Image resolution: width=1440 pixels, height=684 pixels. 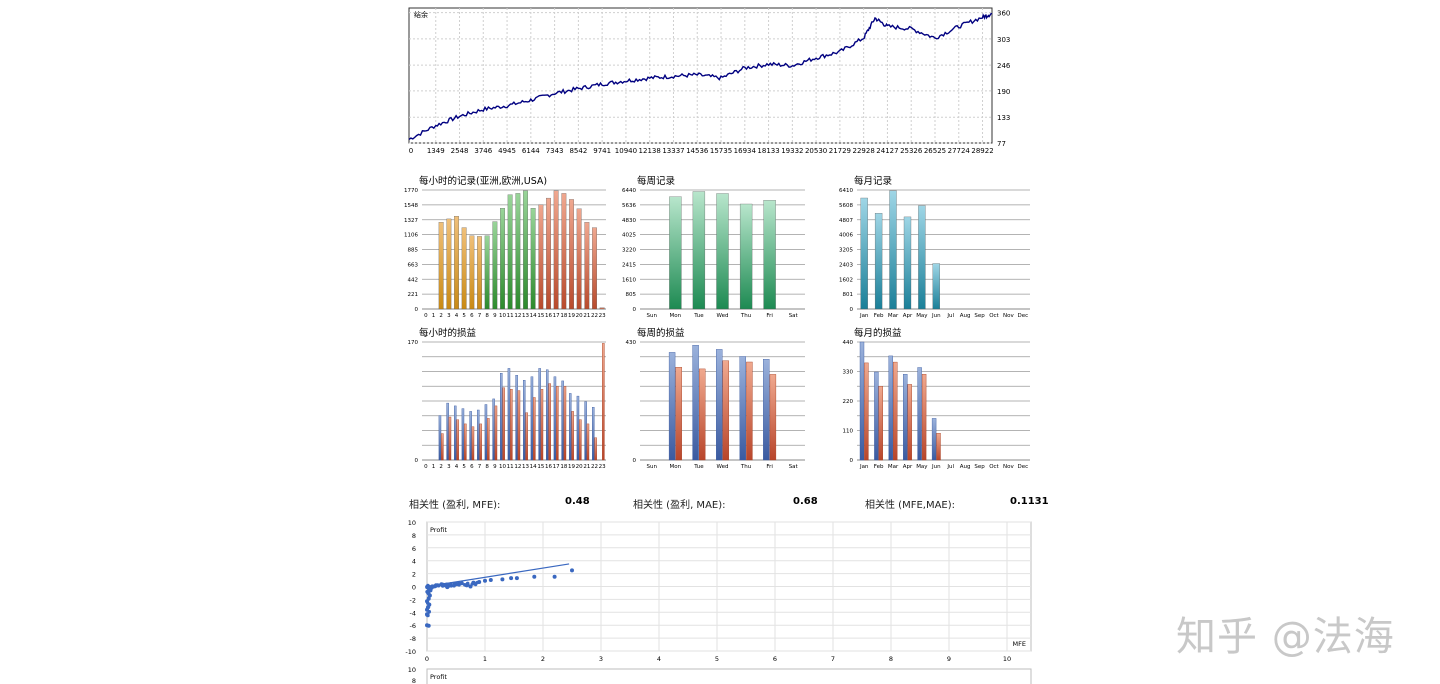 I want to click on hour_pnl-x-tick: 3, so click(x=449, y=467).